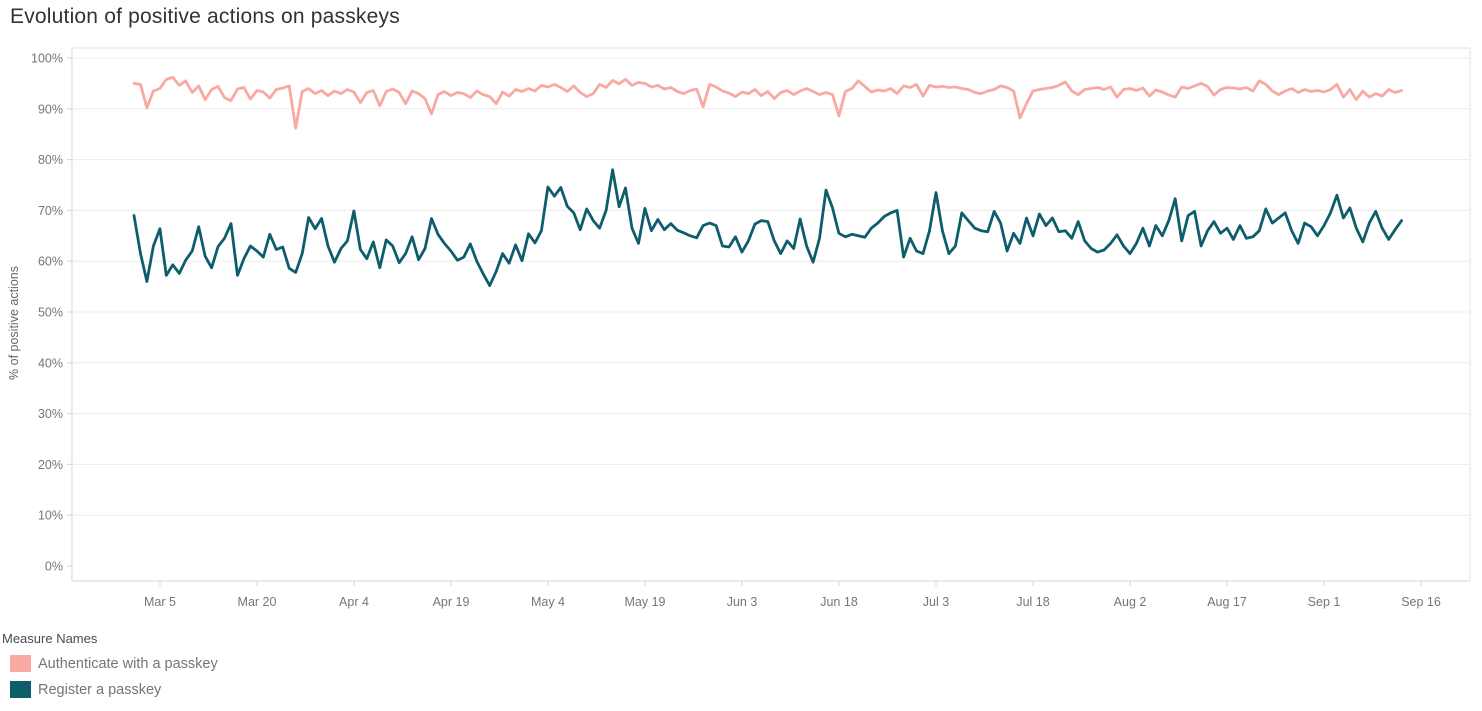  What do you see at coordinates (50, 516) in the screenshot?
I see `y-tick-label: 10%` at bounding box center [50, 516].